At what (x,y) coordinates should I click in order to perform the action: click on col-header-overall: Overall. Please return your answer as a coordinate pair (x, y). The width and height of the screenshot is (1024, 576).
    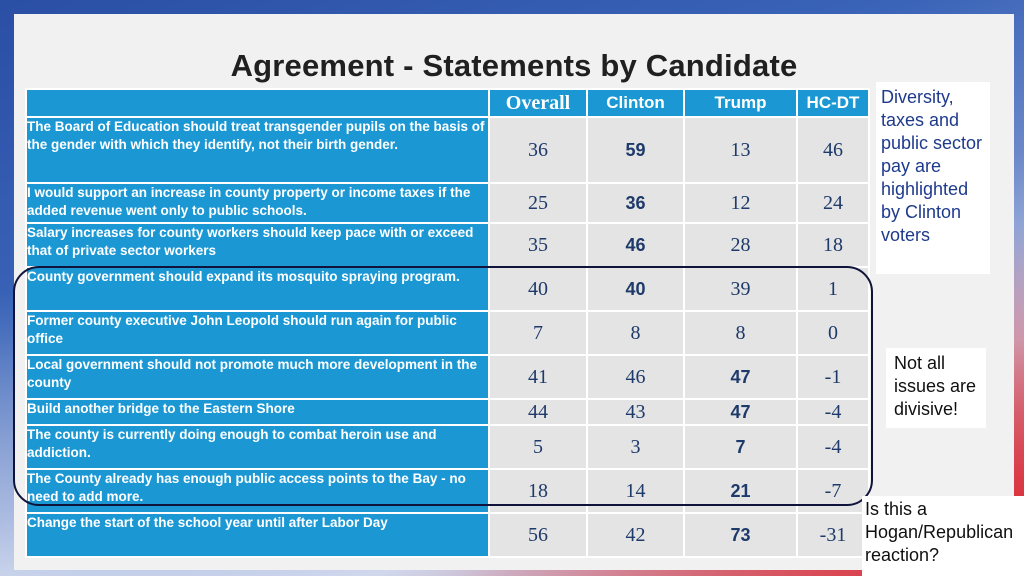
    Looking at the image, I should click on (538, 103).